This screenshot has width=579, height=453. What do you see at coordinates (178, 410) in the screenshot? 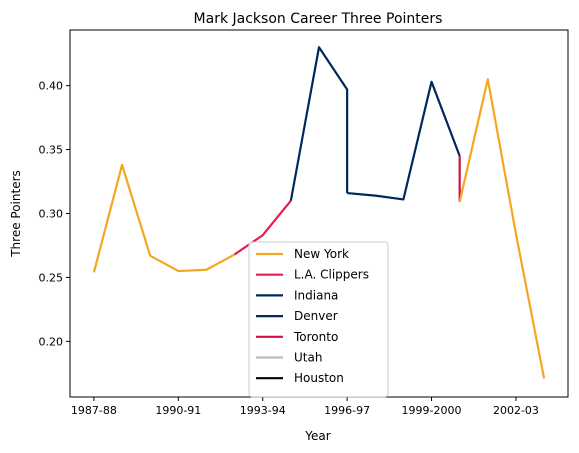
I see `x-tick-label: 1990-91` at bounding box center [178, 410].